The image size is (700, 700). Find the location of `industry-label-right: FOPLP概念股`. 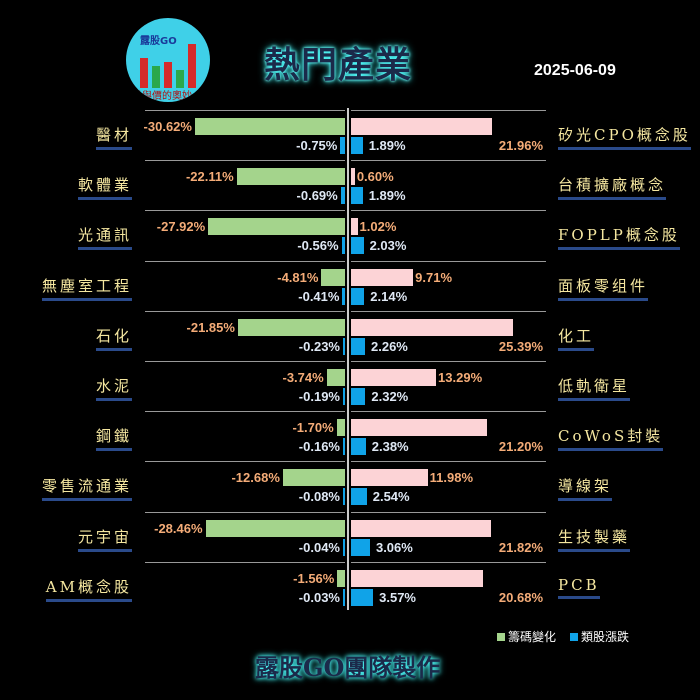

industry-label-right: FOPLP概念股 is located at coordinates (619, 237).